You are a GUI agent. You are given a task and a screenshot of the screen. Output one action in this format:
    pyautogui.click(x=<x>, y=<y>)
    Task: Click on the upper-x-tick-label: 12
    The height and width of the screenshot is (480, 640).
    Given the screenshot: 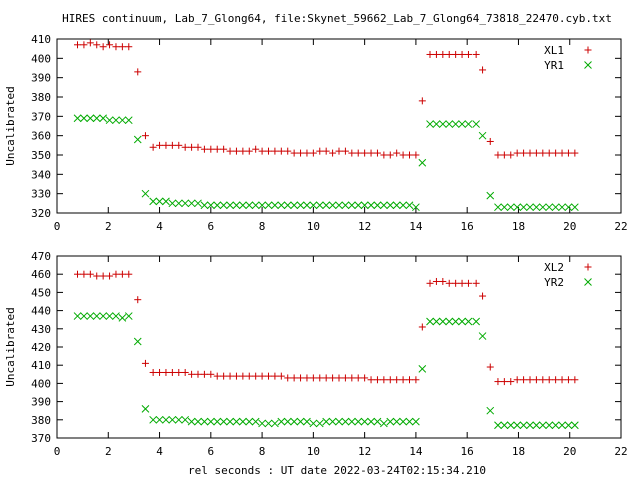 What is the action you would take?
    pyautogui.click(x=364, y=226)
    